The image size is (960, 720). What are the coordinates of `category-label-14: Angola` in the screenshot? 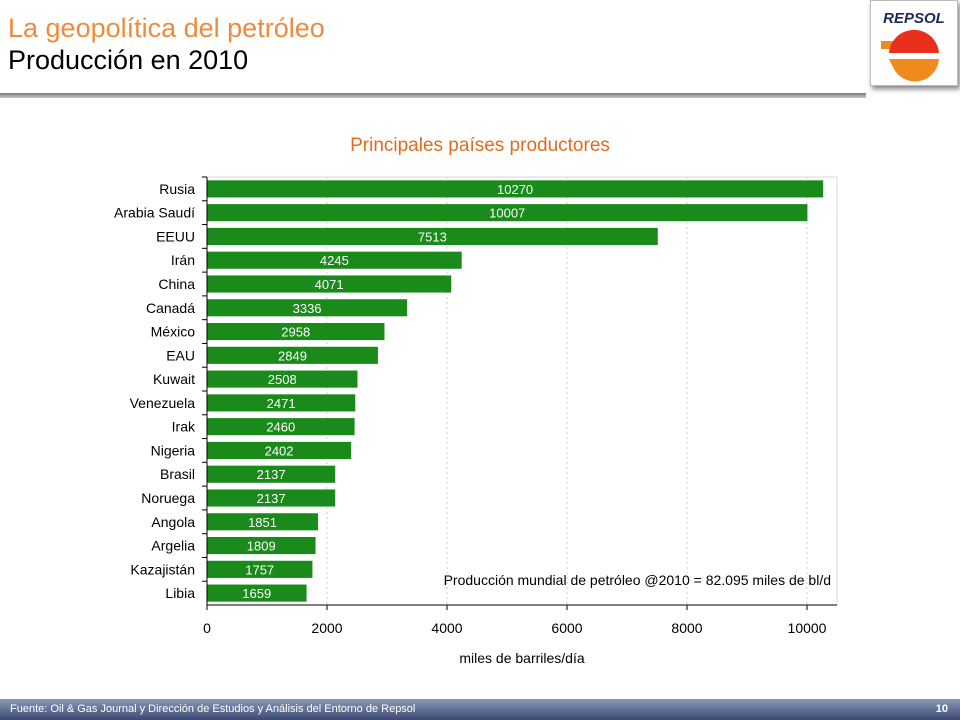 It's located at (173, 522).